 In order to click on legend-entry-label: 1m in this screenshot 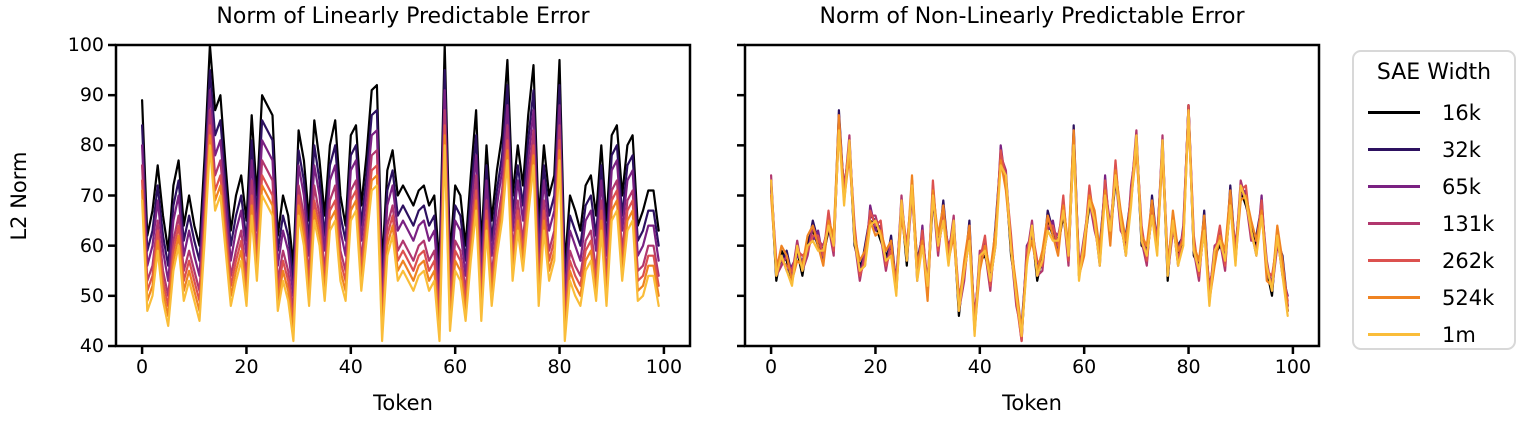, I will do `click(1459, 334)`.